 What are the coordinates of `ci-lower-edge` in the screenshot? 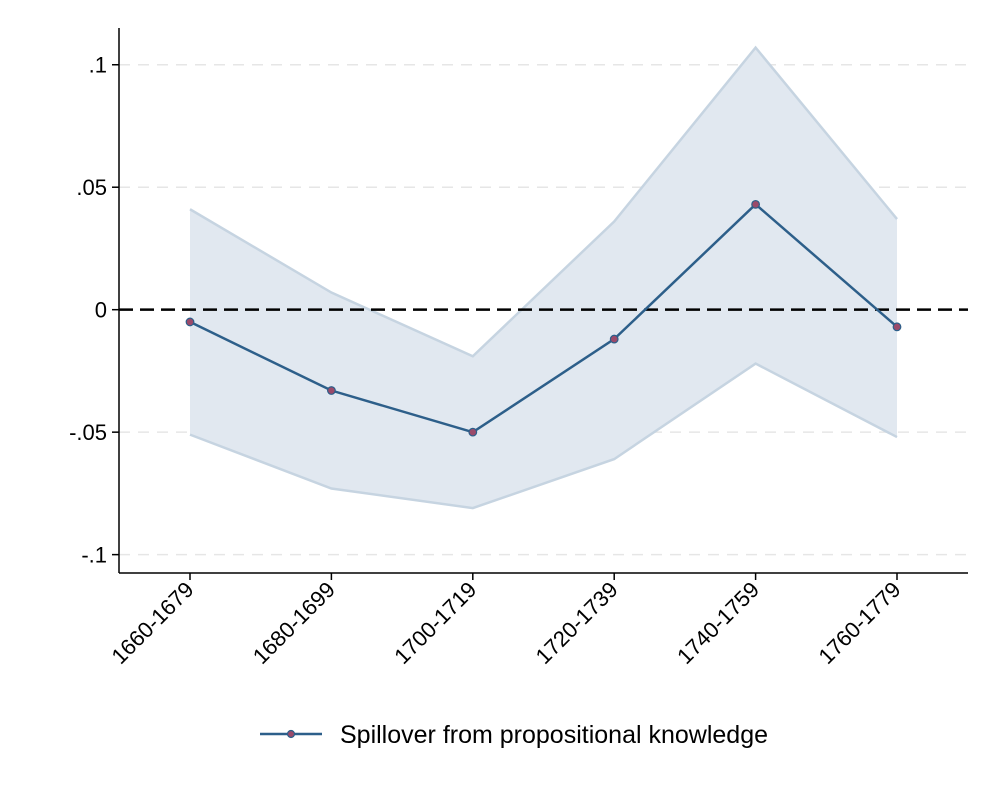 It's located at (543, 436).